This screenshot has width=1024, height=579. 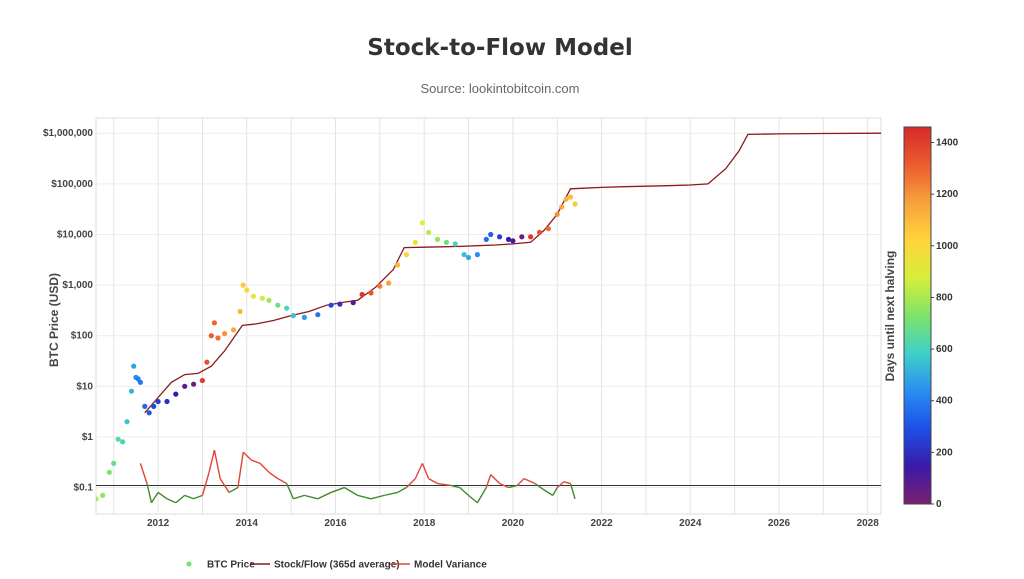 What do you see at coordinates (450, 565) in the screenshot?
I see `legend-label: Model Variance` at bounding box center [450, 565].